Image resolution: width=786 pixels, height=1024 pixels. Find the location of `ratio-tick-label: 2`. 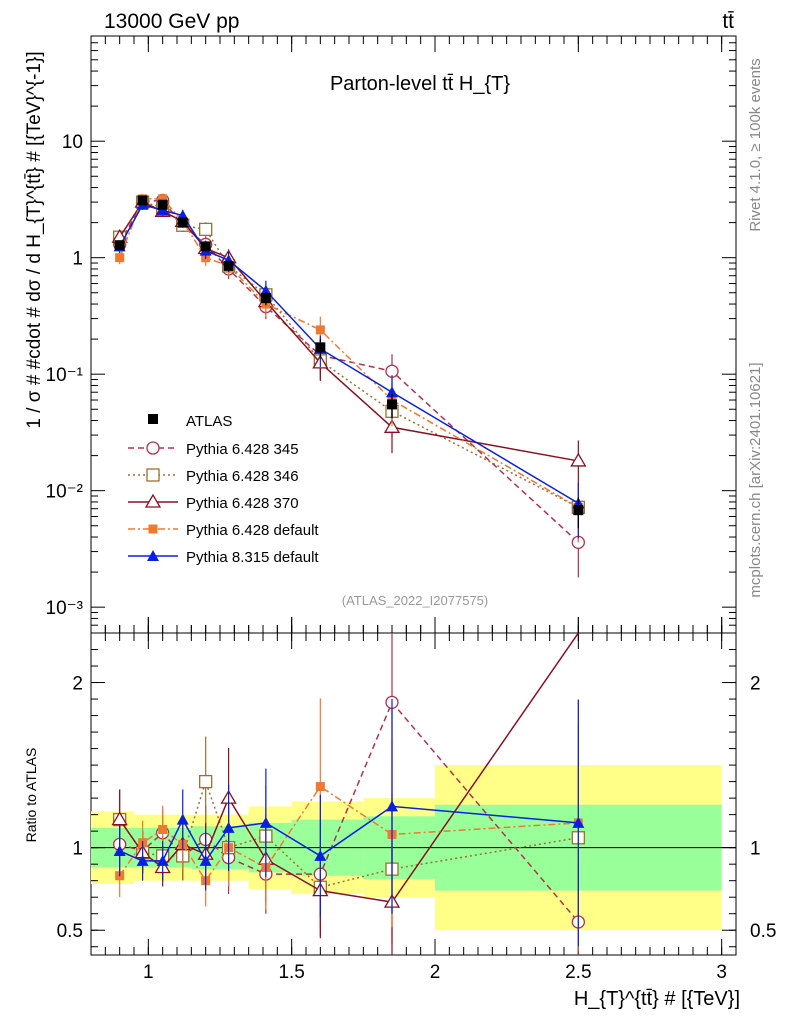

ratio-tick-label: 2 is located at coordinates (77, 684).